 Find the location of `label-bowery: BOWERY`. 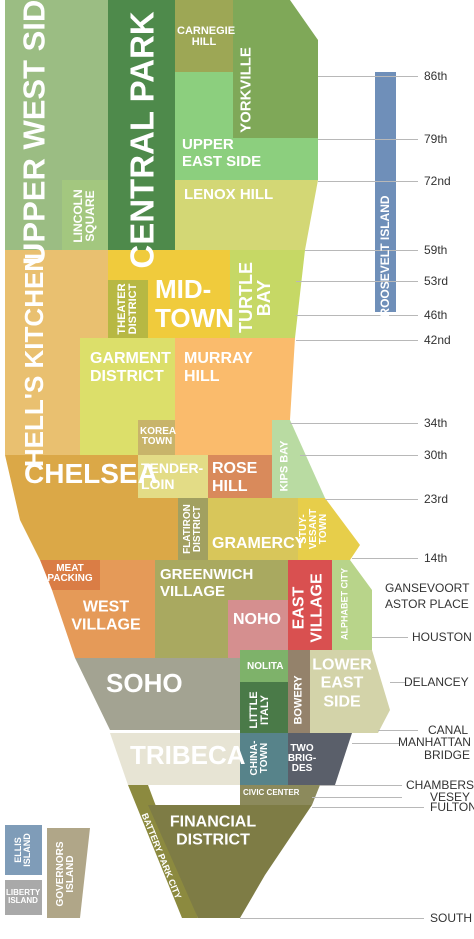

label-bowery: BOWERY is located at coordinates (298, 700).